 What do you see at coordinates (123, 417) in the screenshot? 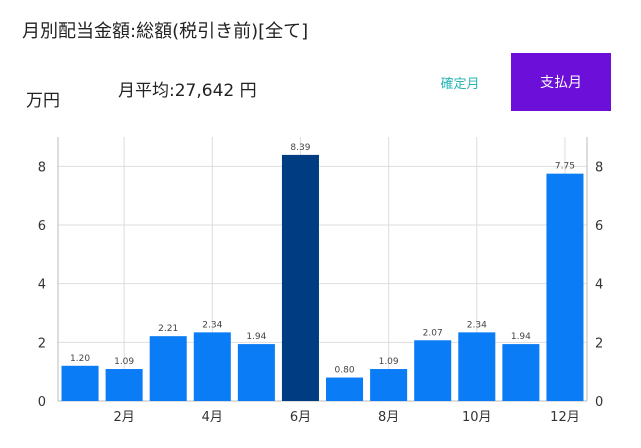
I see `x-tick-label: 2月` at bounding box center [123, 417].